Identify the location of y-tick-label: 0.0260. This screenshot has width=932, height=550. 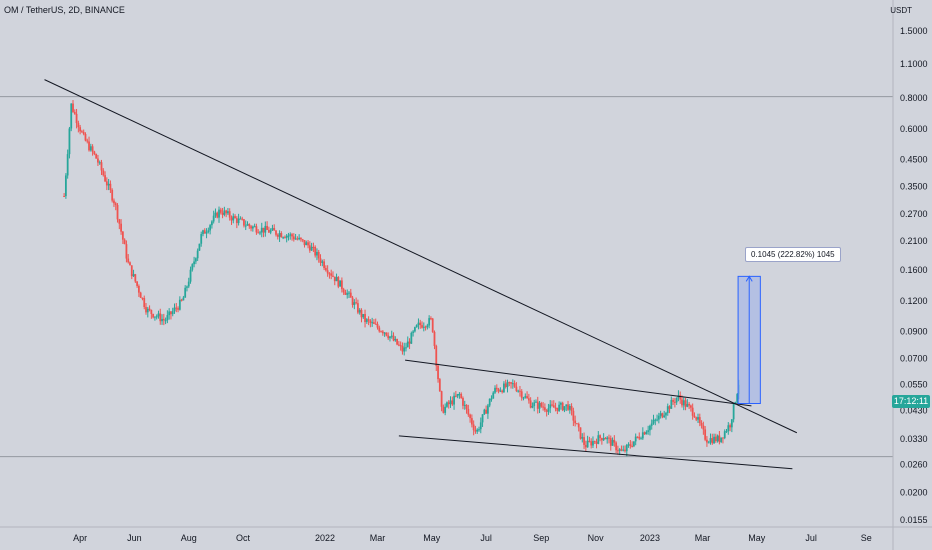
(914, 465).